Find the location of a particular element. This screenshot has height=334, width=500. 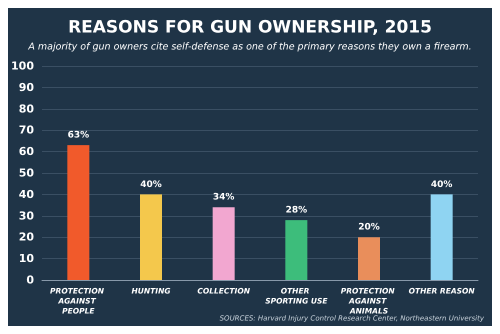

data-label: 28% is located at coordinates (297, 211).